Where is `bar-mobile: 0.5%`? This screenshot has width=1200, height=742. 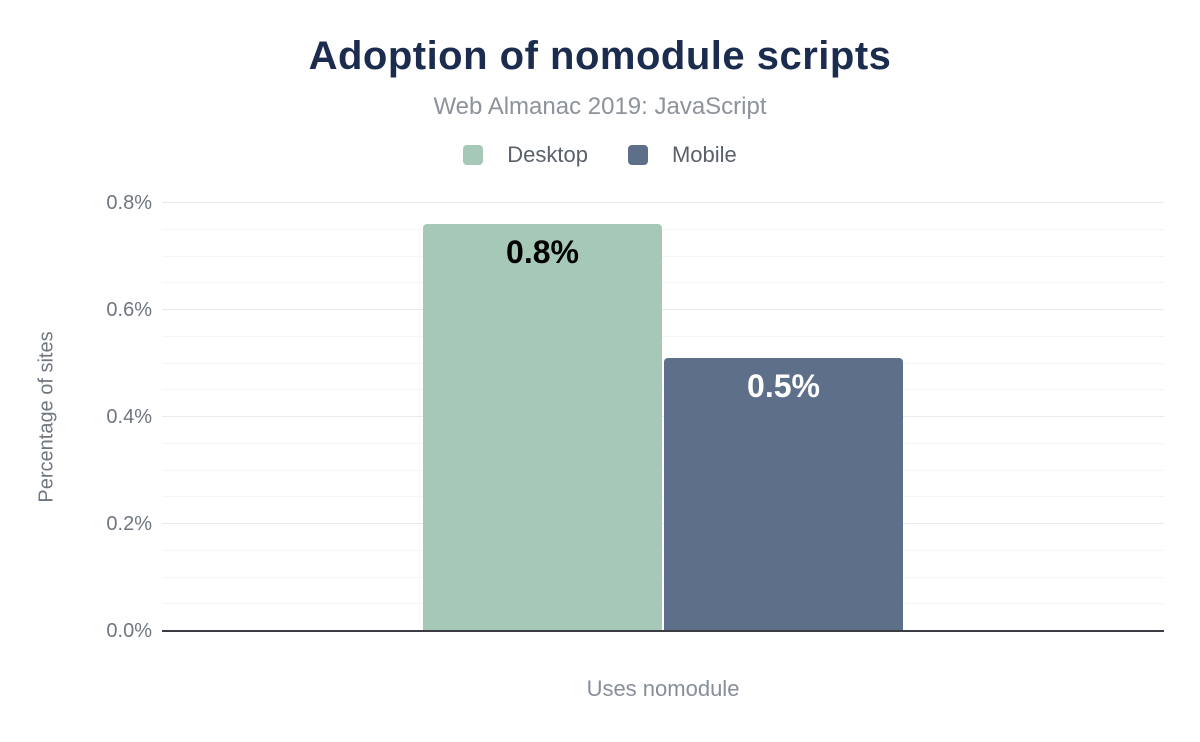 bar-mobile: 0.5% is located at coordinates (783, 494).